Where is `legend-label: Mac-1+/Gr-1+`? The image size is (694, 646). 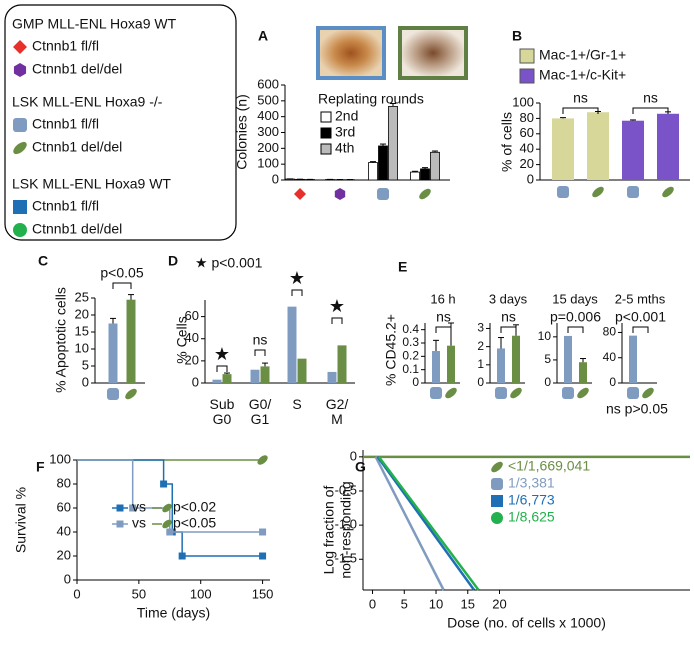 legend-label: Mac-1+/Gr-1+ is located at coordinates (582, 55).